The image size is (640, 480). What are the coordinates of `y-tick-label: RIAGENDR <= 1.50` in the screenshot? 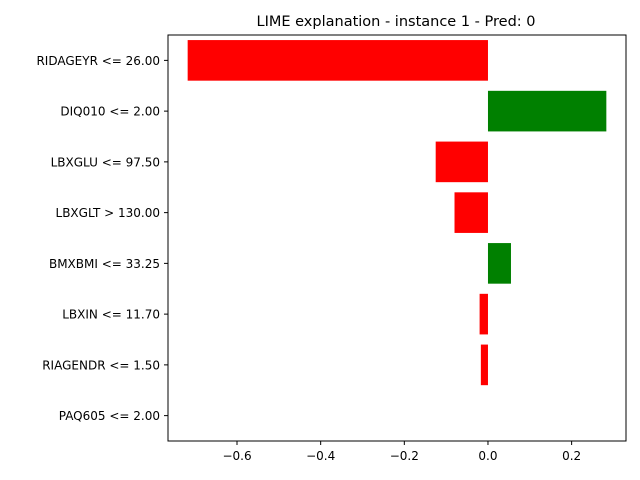 It's located at (101, 365).